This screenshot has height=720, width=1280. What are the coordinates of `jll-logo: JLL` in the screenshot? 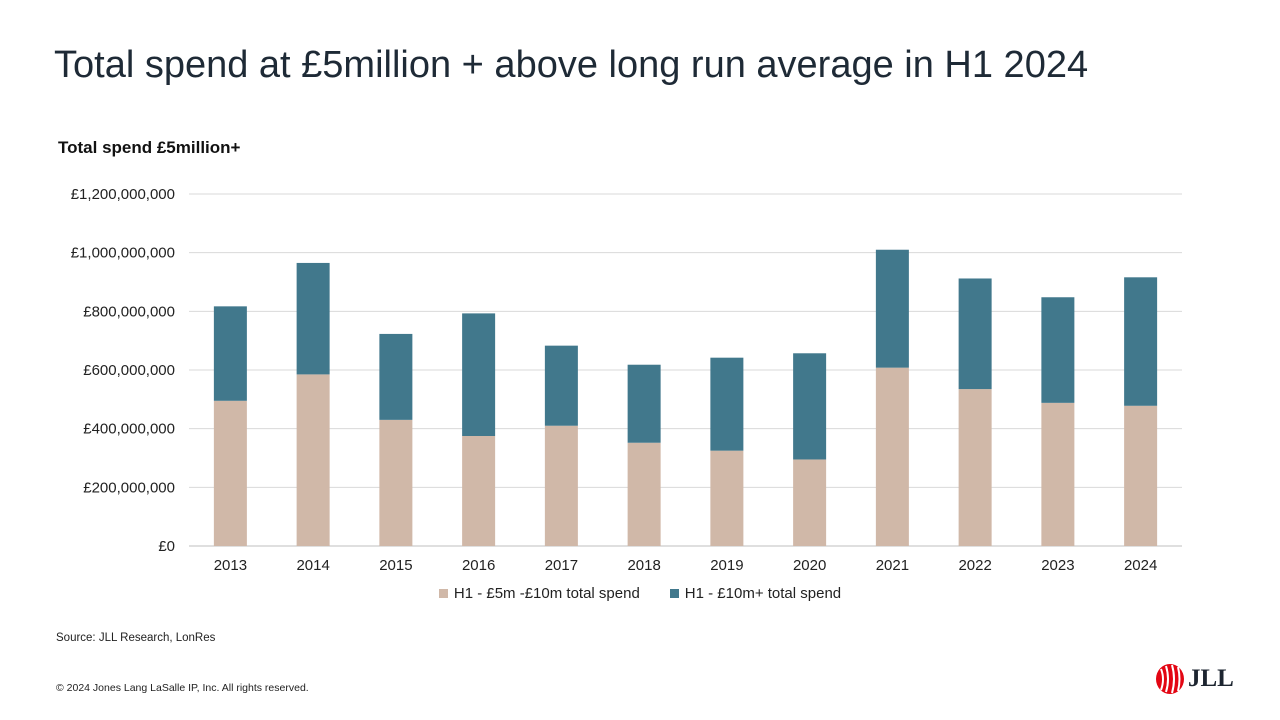 It's located at (1194, 679).